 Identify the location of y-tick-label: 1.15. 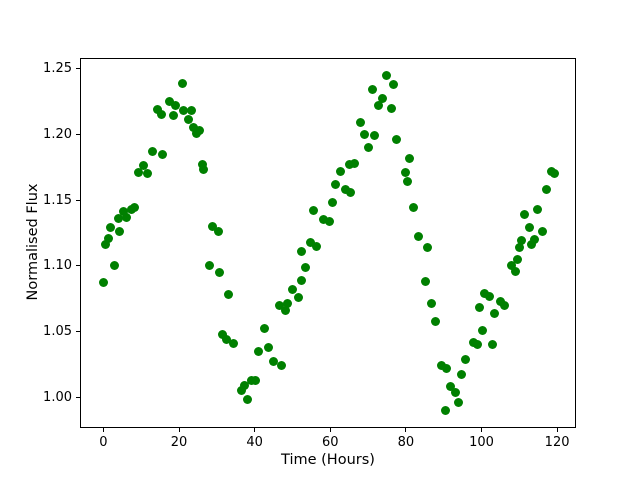
(57, 200).